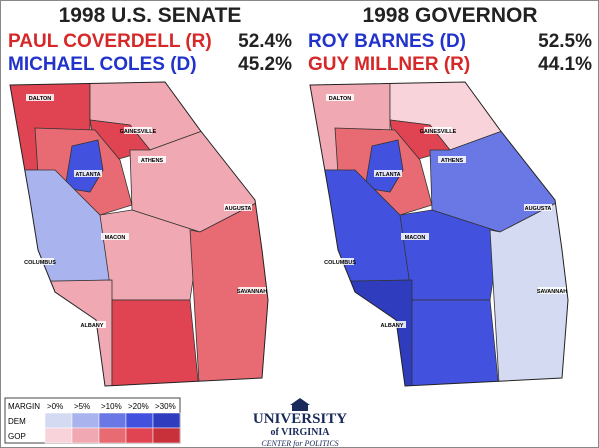  Describe the element at coordinates (17, 436) in the screenshot. I see `legend-row: GOP` at that location.